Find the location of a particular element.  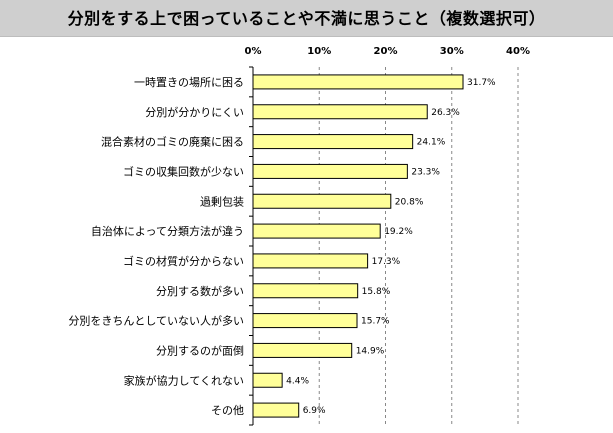

value-label: 20.8% is located at coordinates (409, 202).